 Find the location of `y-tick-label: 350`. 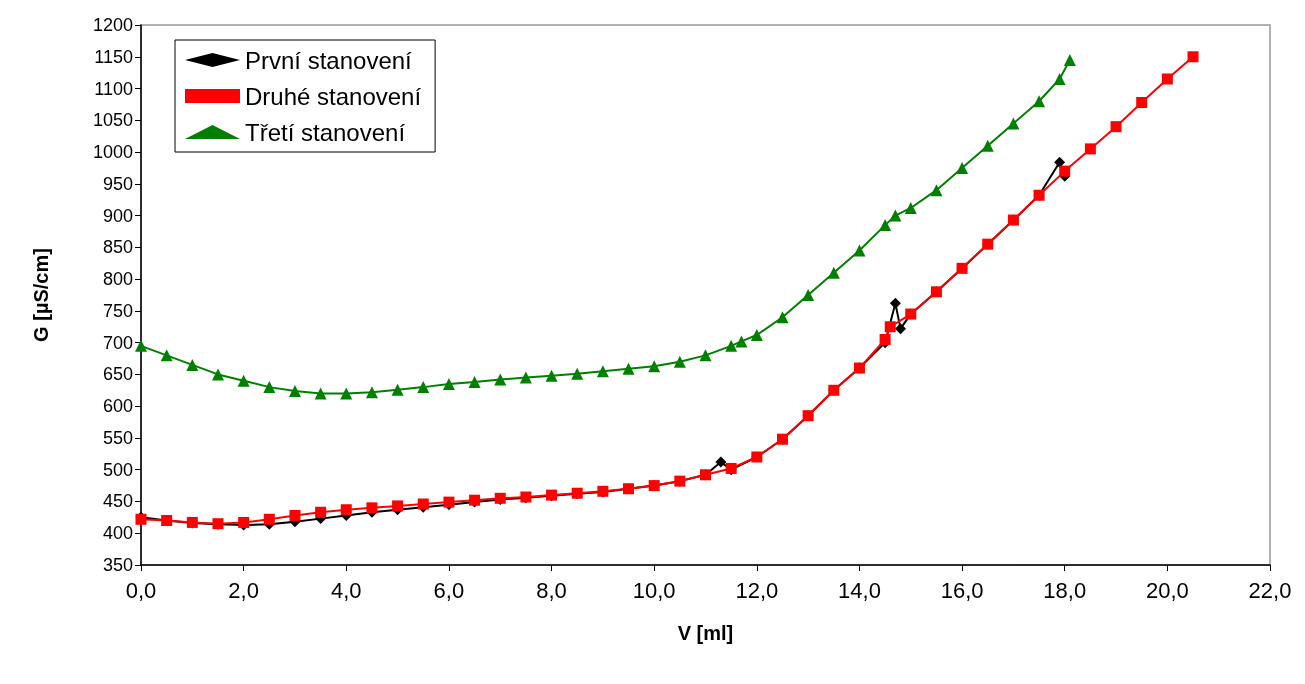

y-tick-label: 350 is located at coordinates (117, 565).